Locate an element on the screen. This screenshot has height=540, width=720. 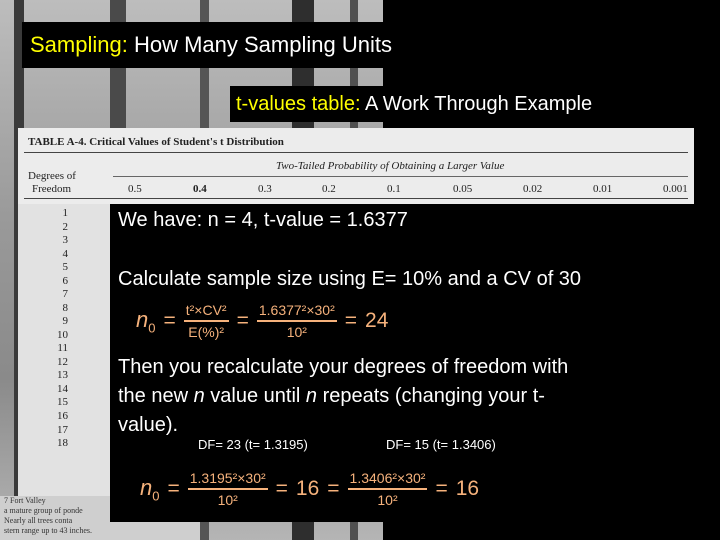
numerator: 1.6377²×30² is located at coordinates (296, 312).